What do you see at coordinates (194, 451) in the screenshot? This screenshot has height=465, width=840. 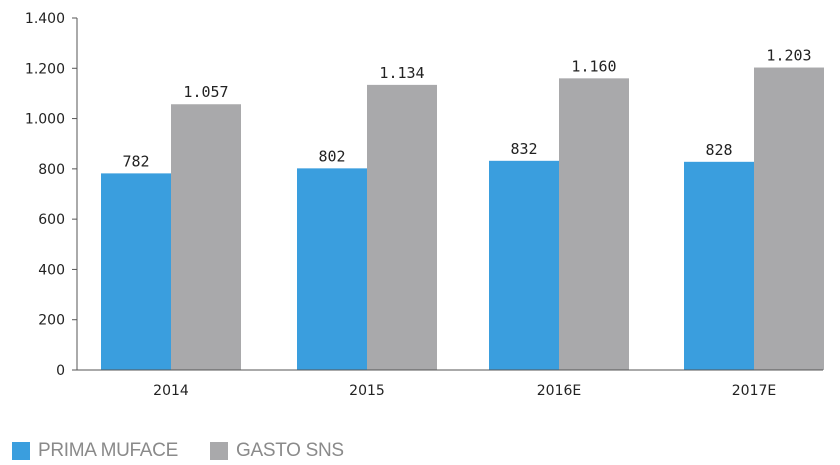 I see `legend: PRIMA MUFACE GASTO SNS` at bounding box center [194, 451].